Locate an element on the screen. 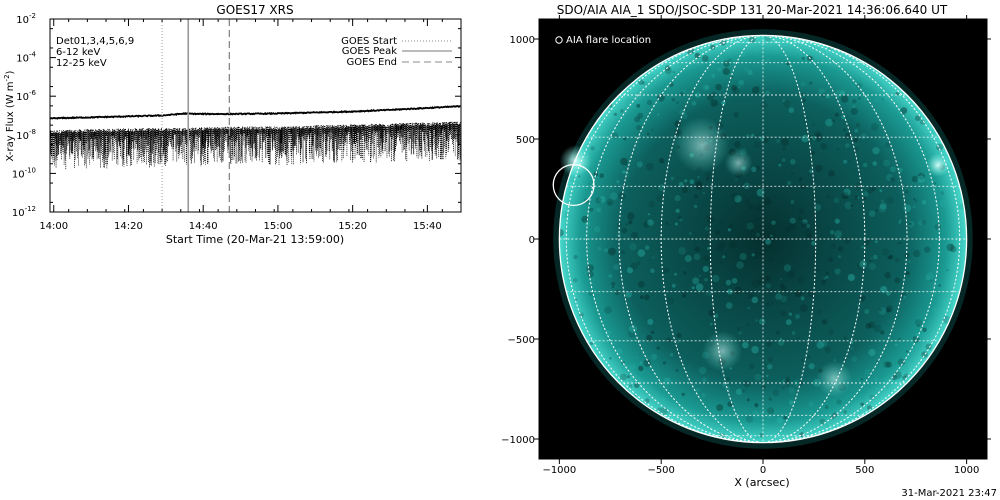 The image size is (1000, 500). goes-legend: GOES Start GOES Peak GOES End is located at coordinates (396, 52).